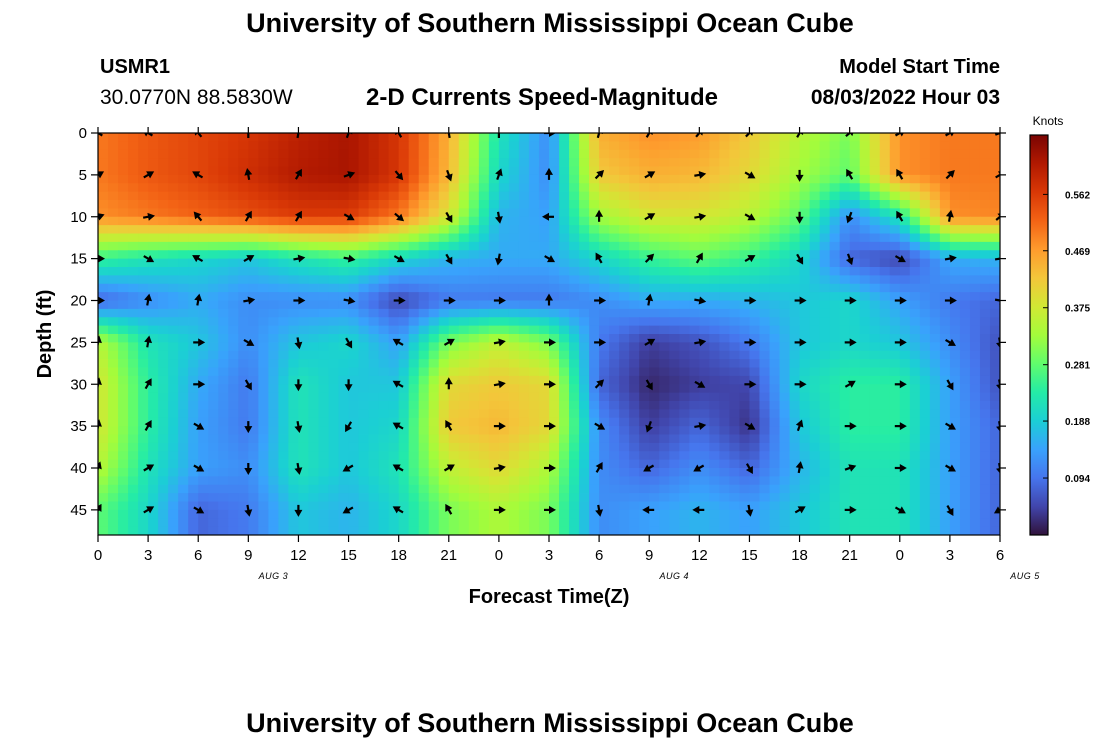  Describe the element at coordinates (196, 97) in the screenshot. I see `station-coordinates: 30.0770N 88.5830W` at that location.